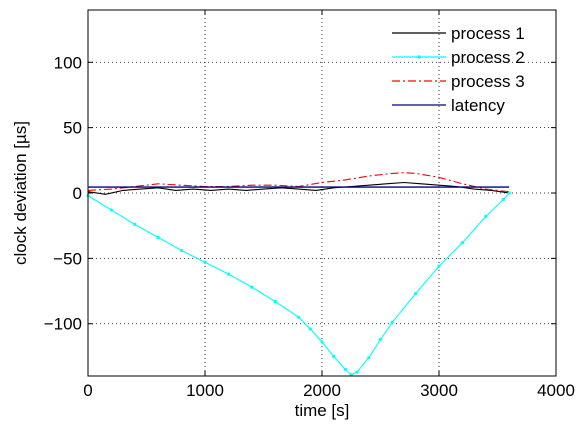  What do you see at coordinates (68, 62) in the screenshot?
I see `y-tick-label: 100` at bounding box center [68, 62].